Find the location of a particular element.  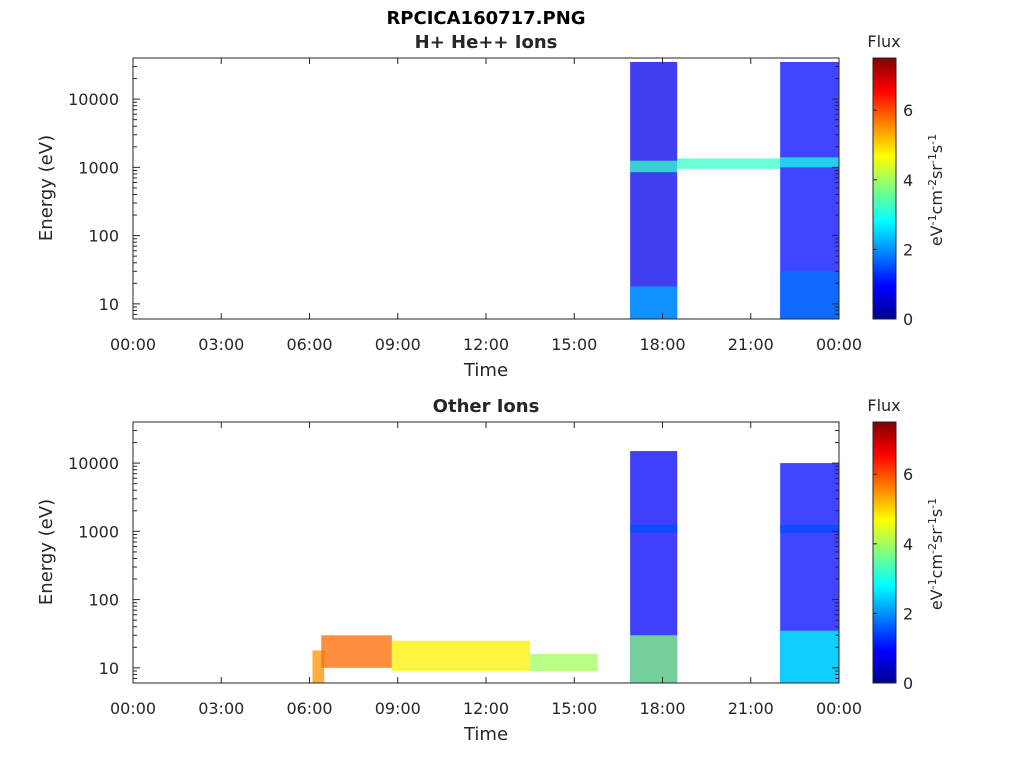

panel-1-ylabel: Energy (eV) is located at coordinates (46, 188).